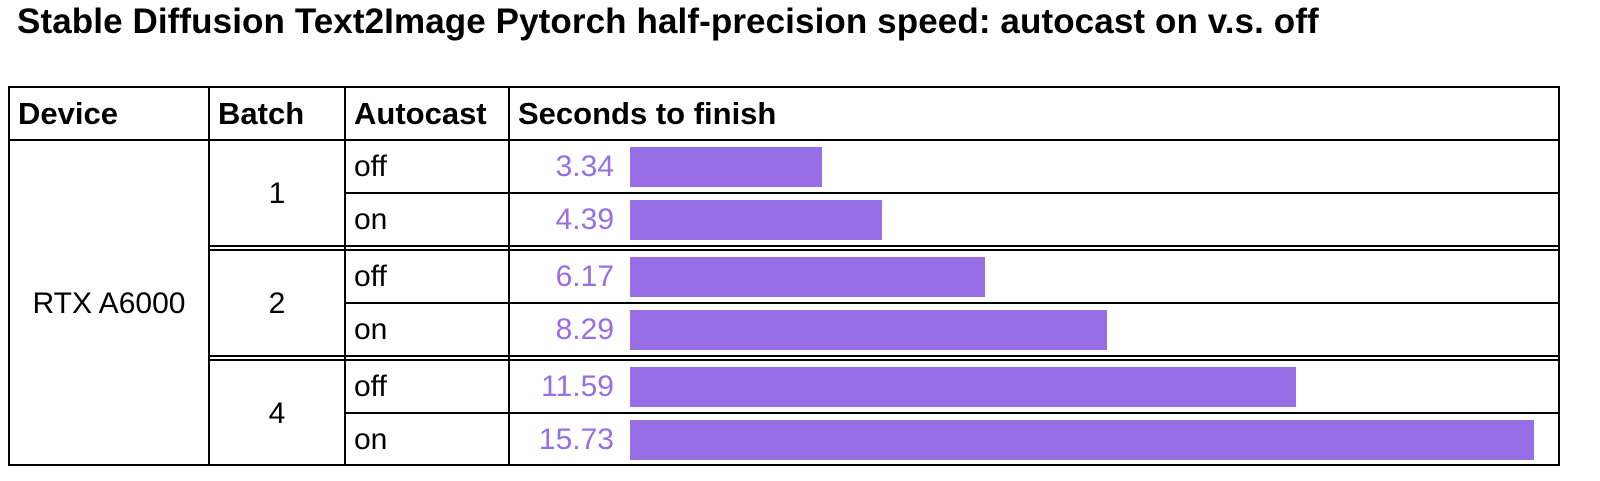 The width and height of the screenshot is (1600, 481). I want to click on header-seconds: Seconds to finish, so click(647, 113).